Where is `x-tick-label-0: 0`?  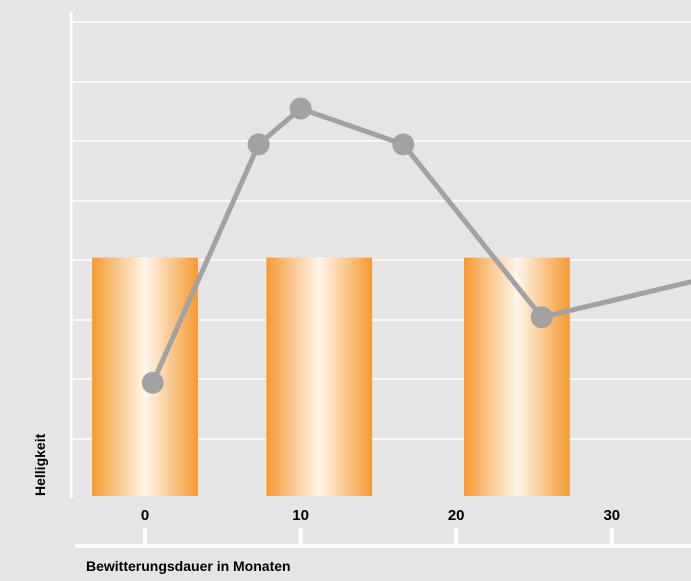
x-tick-label-0: 0 is located at coordinates (145, 515).